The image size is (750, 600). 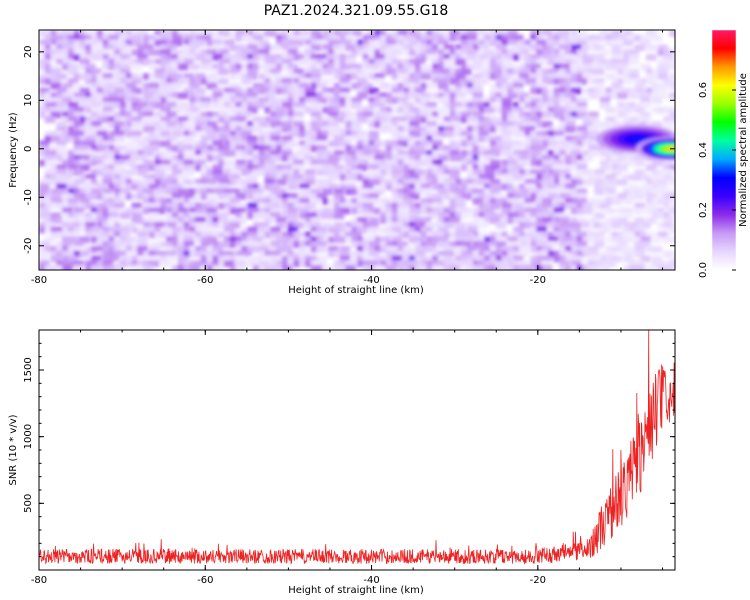 What do you see at coordinates (28, 246) in the screenshot?
I see `y-tick-label: -20` at bounding box center [28, 246].